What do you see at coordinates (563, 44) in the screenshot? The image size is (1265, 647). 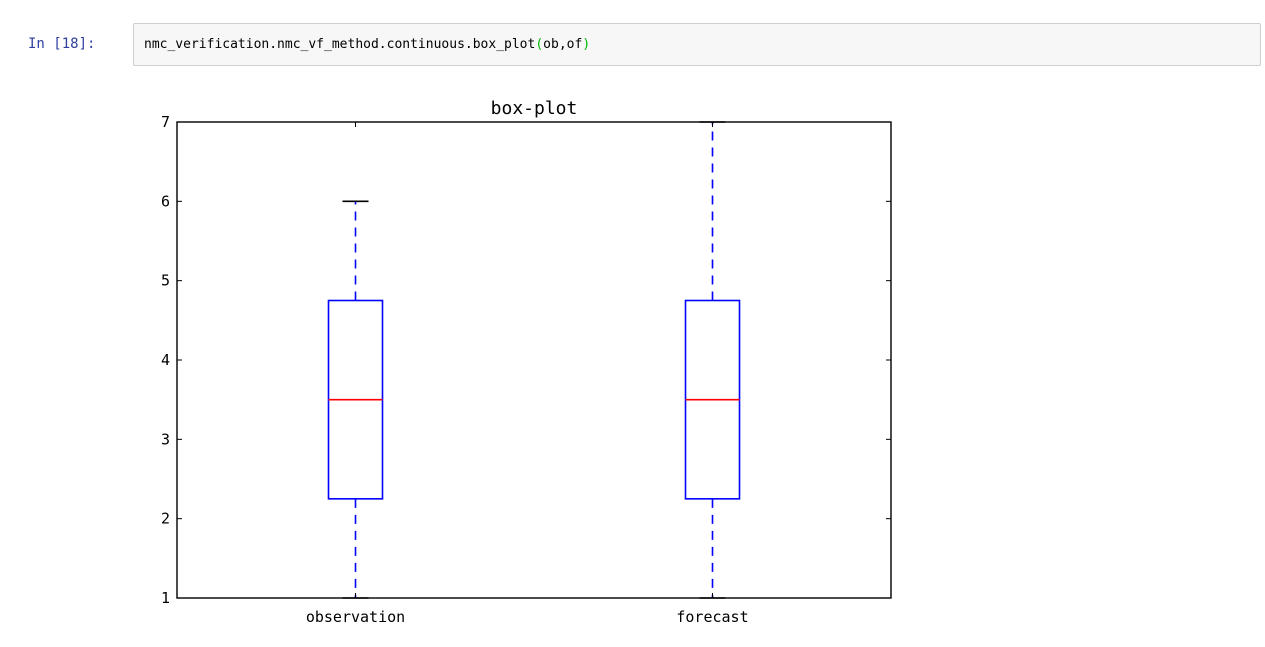 I see `code-arguments: ob,of` at bounding box center [563, 44].